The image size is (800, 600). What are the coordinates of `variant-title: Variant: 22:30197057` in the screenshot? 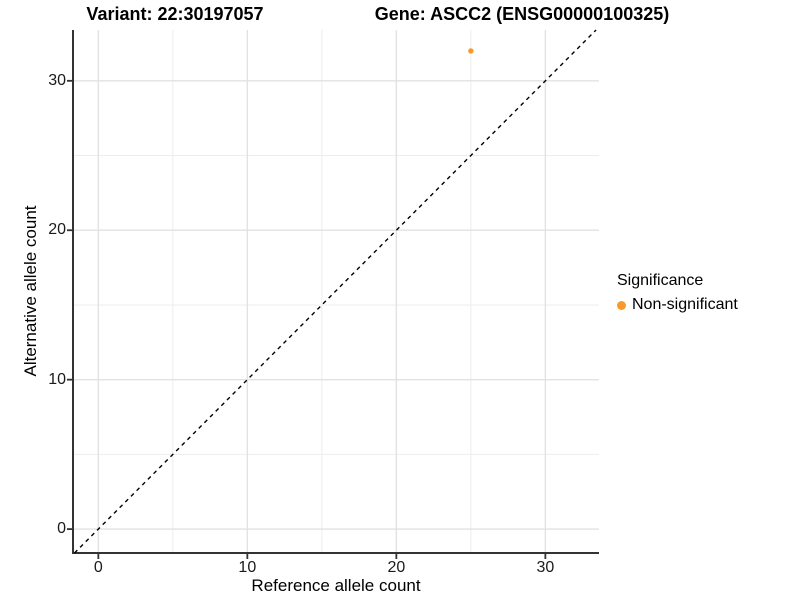 It's located at (175, 14).